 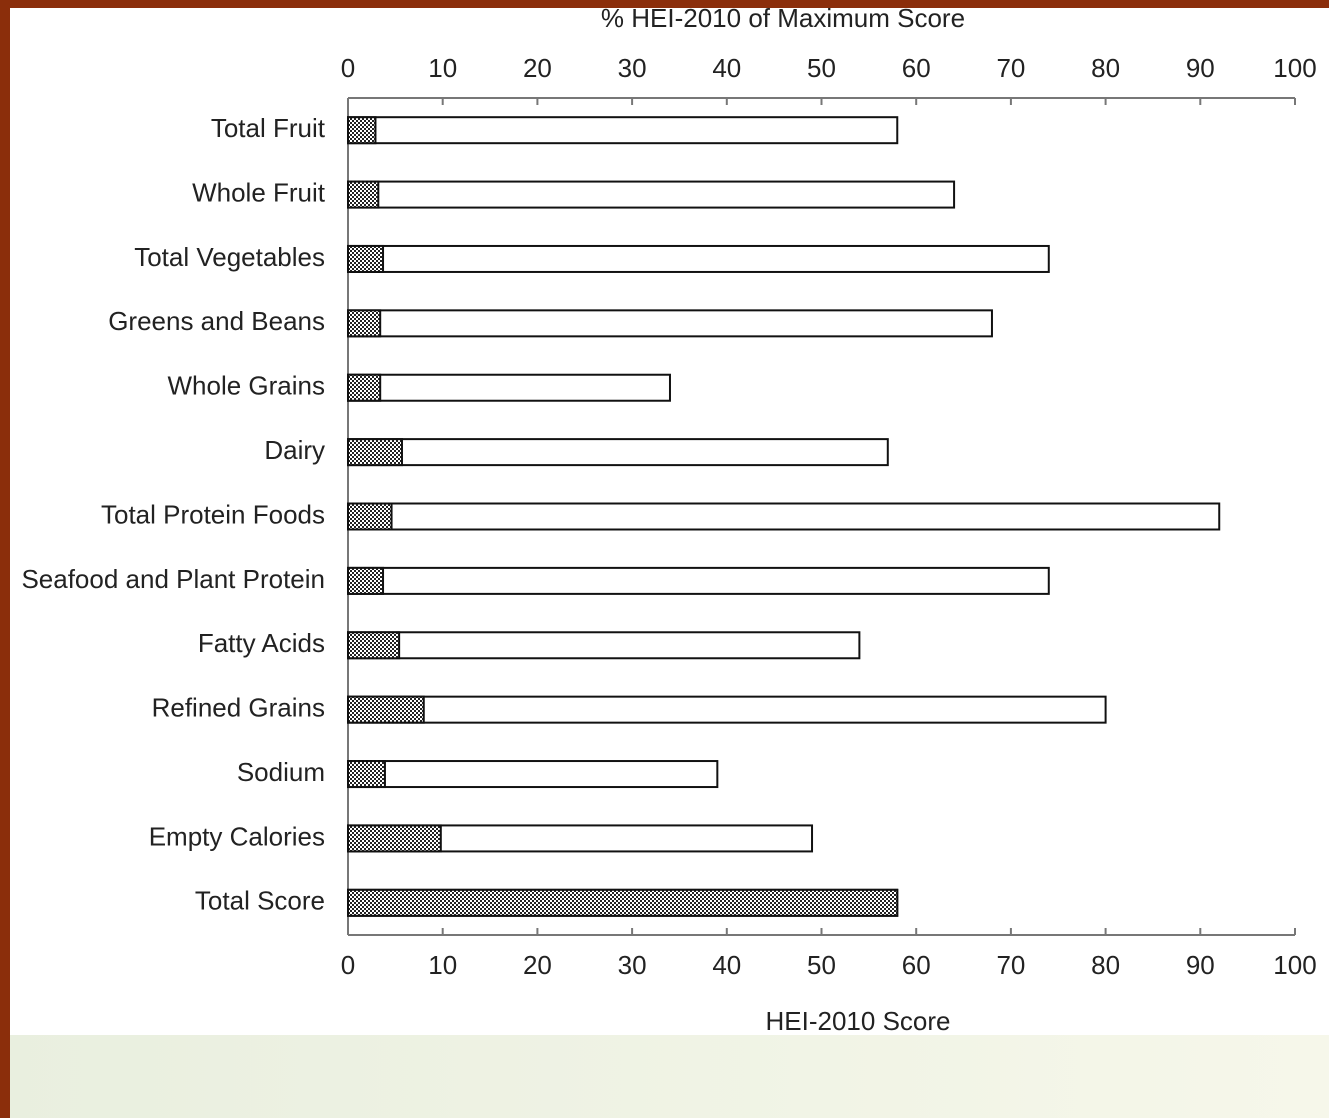 What do you see at coordinates (916, 68) in the screenshot?
I see `top-tick-label: 60` at bounding box center [916, 68].